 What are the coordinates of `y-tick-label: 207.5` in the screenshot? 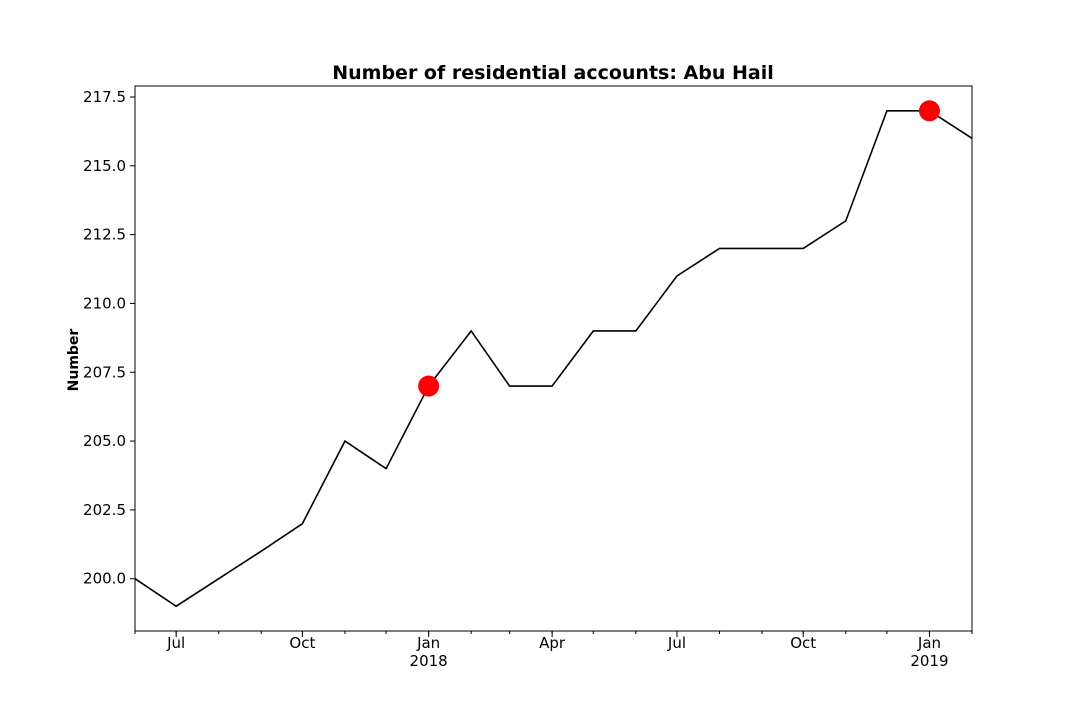 It's located at (104, 372).